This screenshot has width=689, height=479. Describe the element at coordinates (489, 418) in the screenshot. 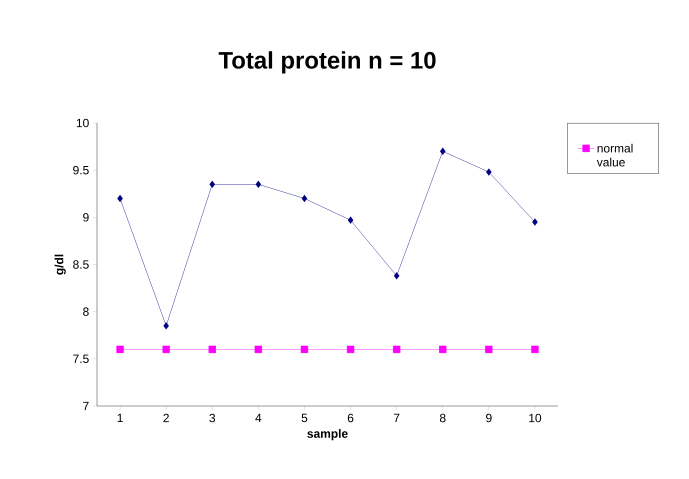

I see `x-tick-label: 9` at that location.